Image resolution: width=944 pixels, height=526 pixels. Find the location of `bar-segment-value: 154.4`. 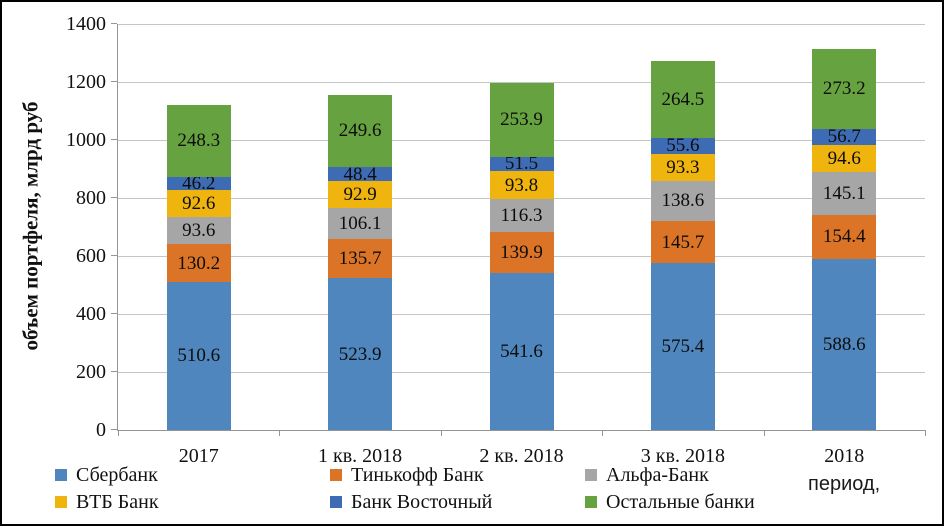

bar-segment-value: 154.4 is located at coordinates (844, 237).